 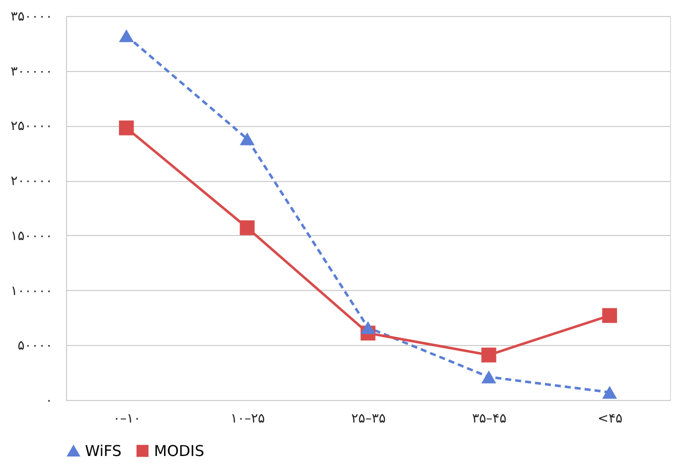 I want to click on x-tick-label: <۴۵, so click(x=610, y=419).